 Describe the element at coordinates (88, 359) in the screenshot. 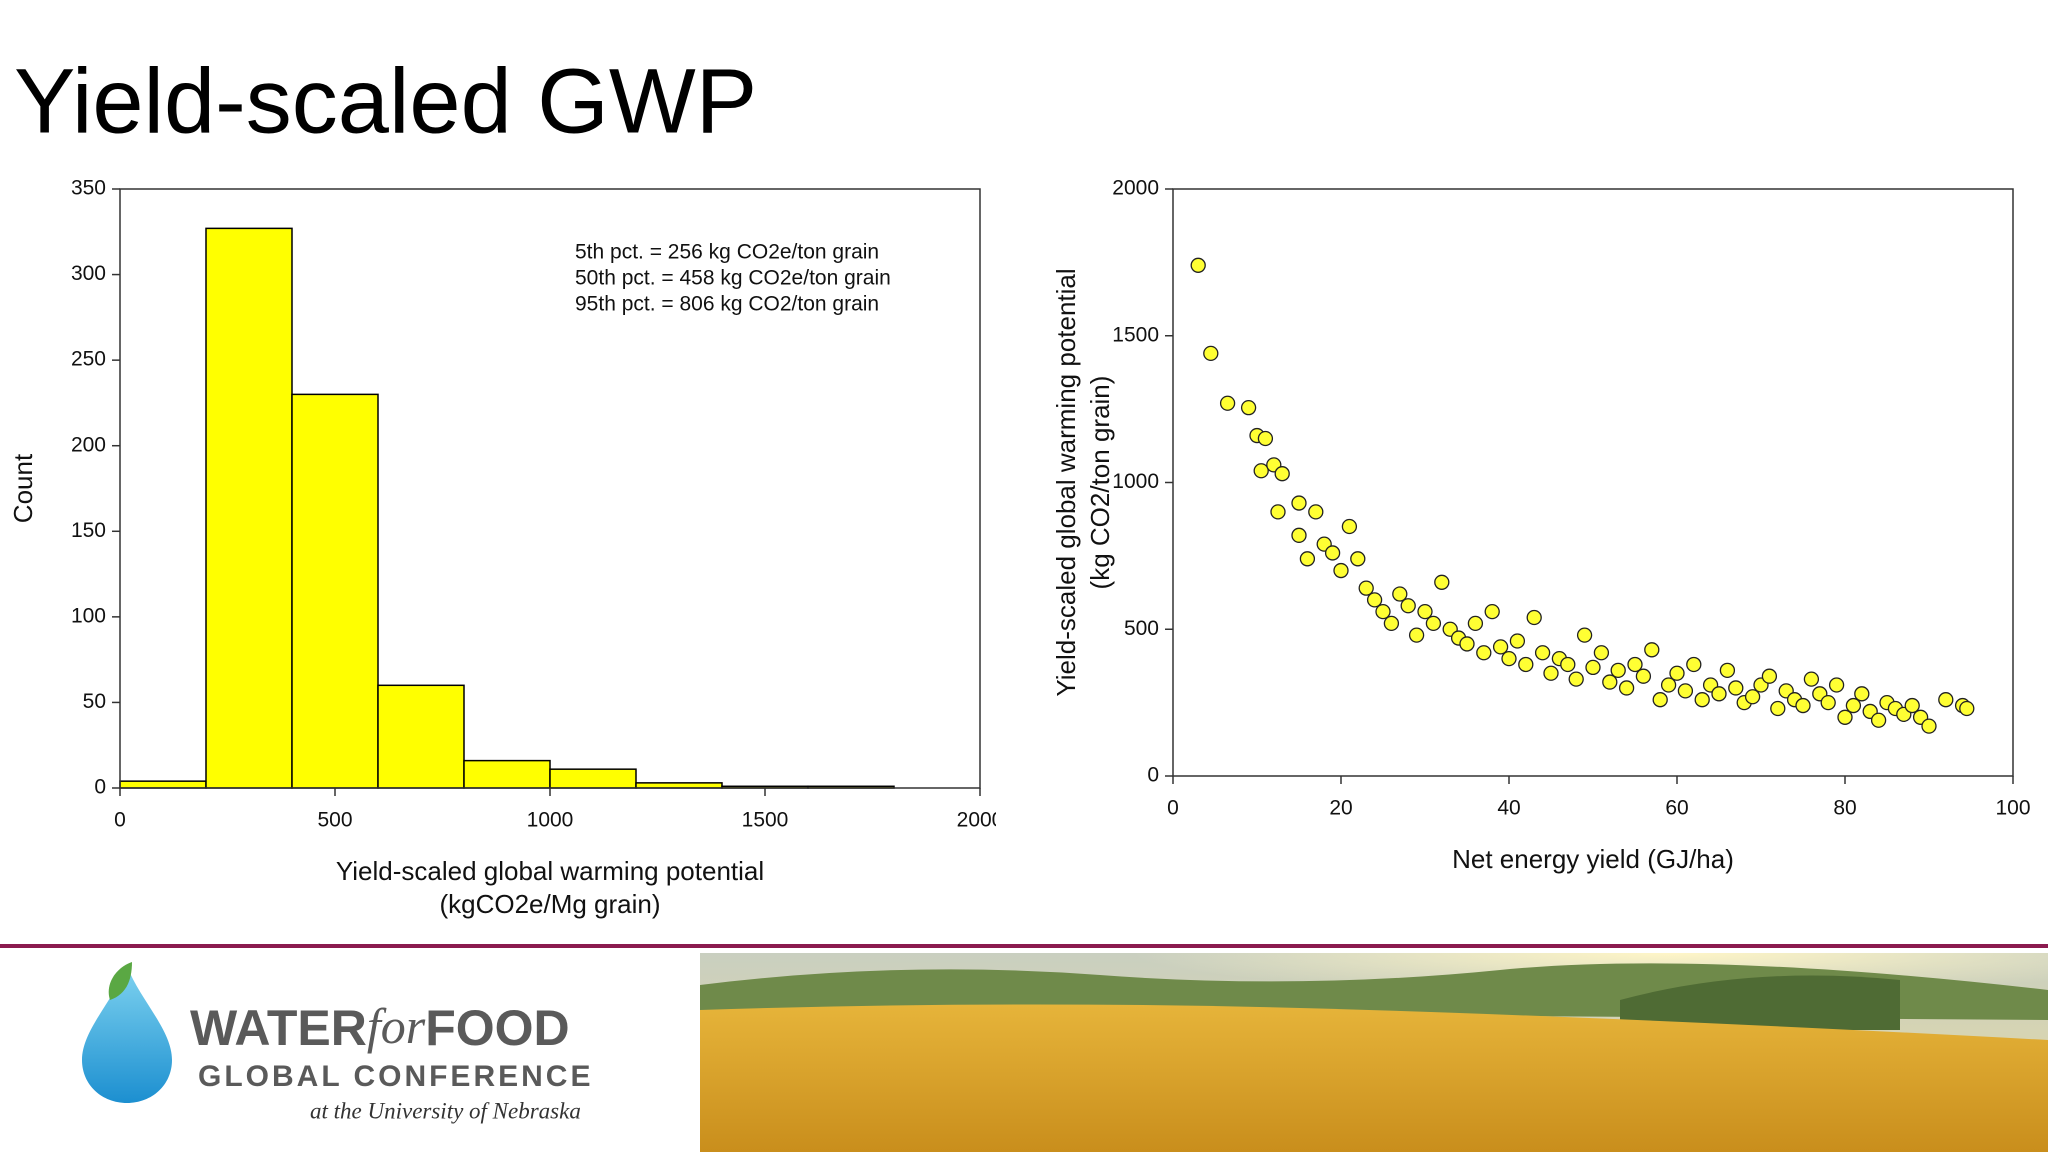

I see `y-tick-label: 250` at that location.